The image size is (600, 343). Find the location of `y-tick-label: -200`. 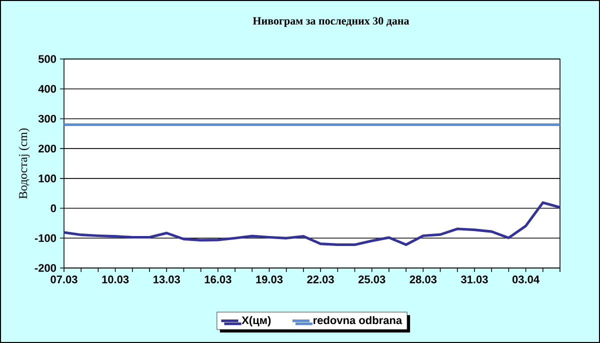

y-tick-label: -200 is located at coordinates (45, 268).